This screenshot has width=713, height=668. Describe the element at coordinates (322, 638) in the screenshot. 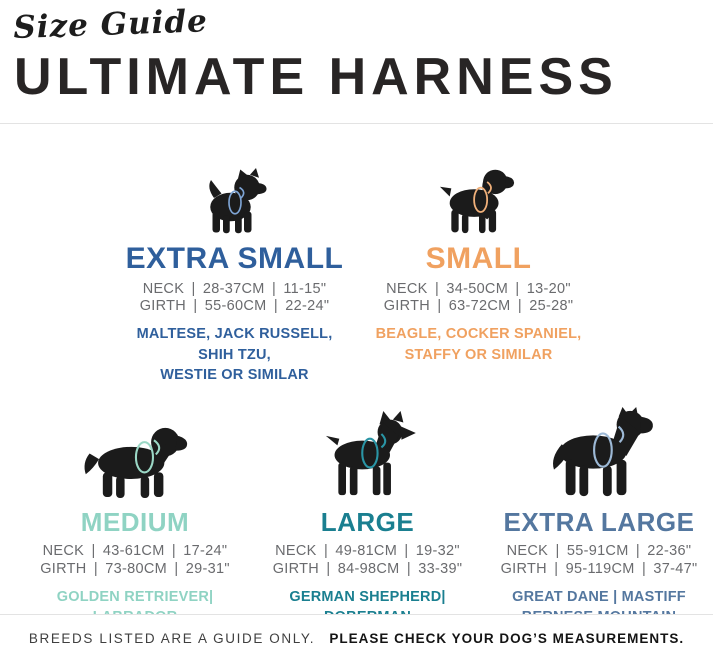

I see `footer-note-spacer` at that location.